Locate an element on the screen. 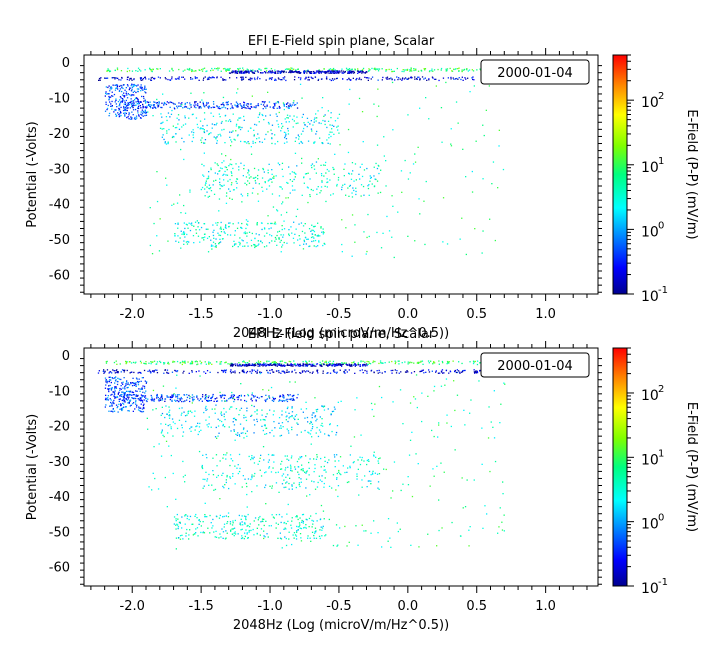  y-tick-label: -20 is located at coordinates (59, 134).